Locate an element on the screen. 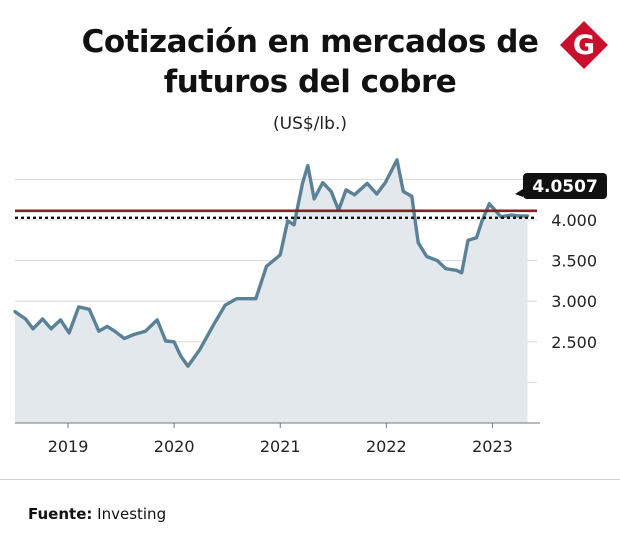  gestion-logo-icon: G is located at coordinates (584, 45).